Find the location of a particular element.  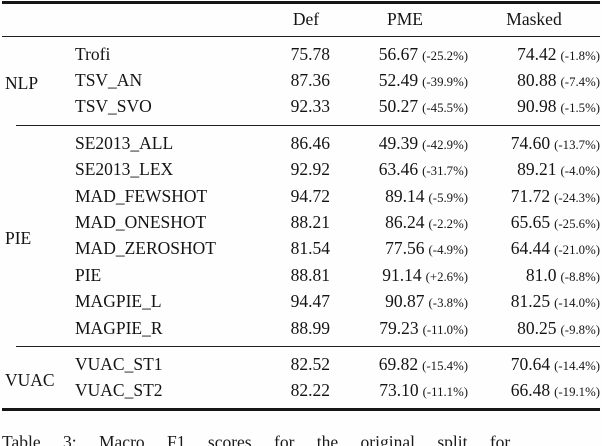

def-value: 82.52 is located at coordinates (310, 363).